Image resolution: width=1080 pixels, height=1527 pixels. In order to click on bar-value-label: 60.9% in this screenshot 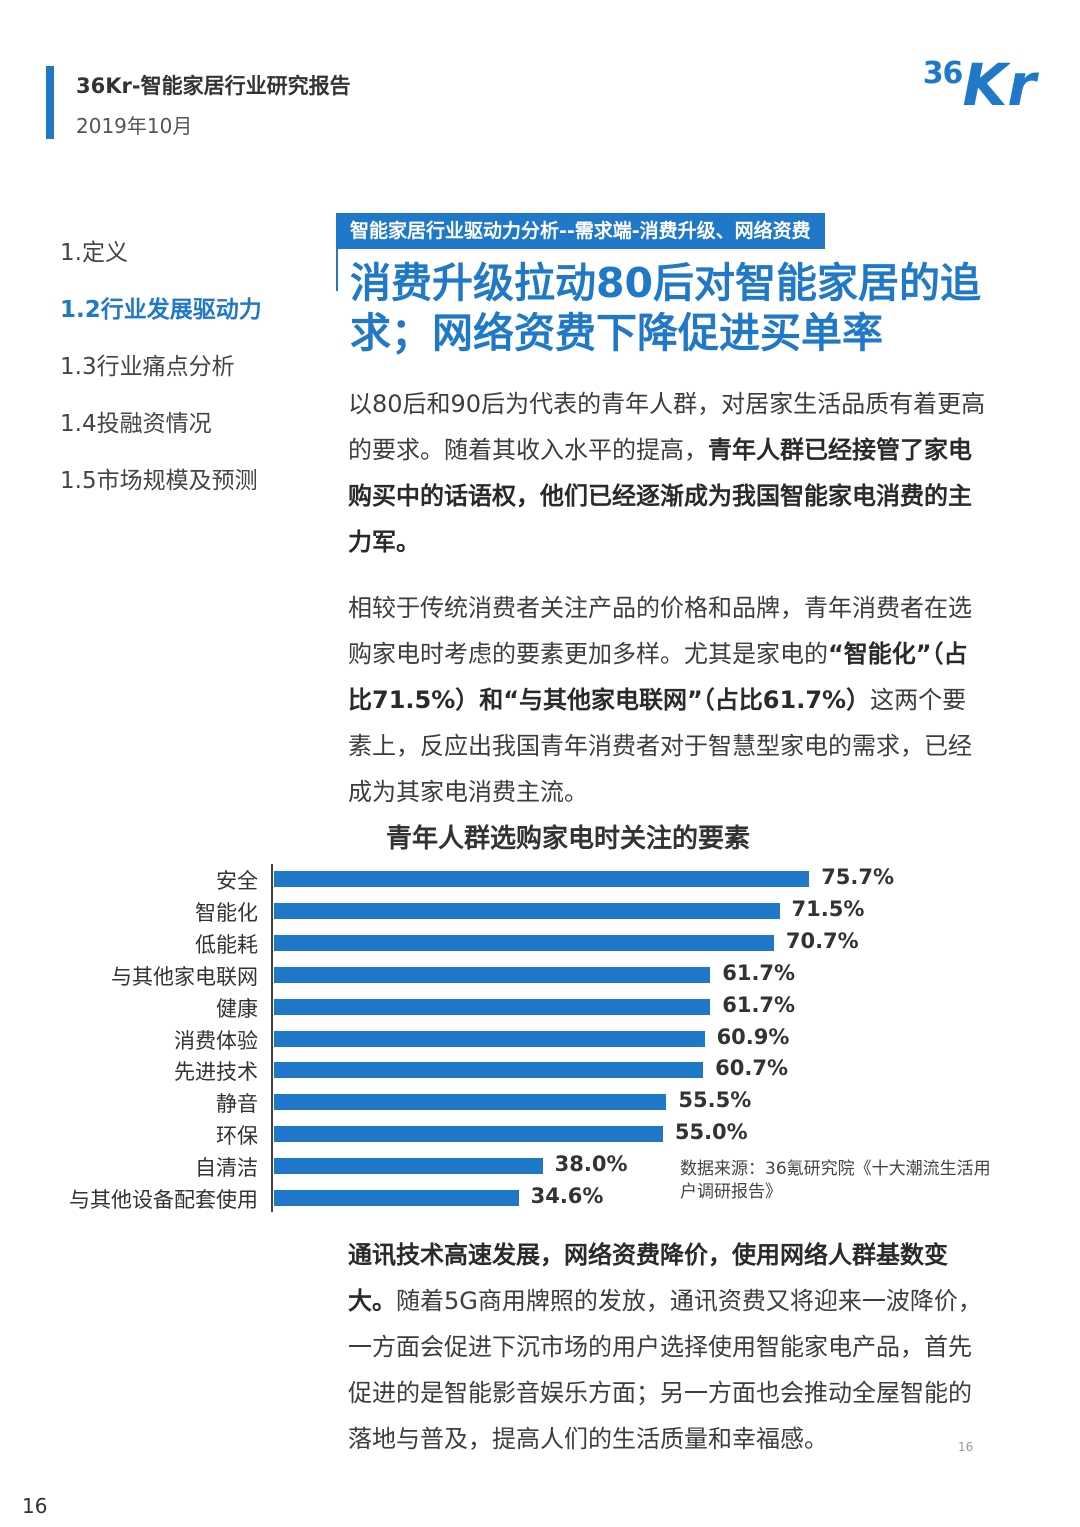, I will do `click(753, 1036)`.